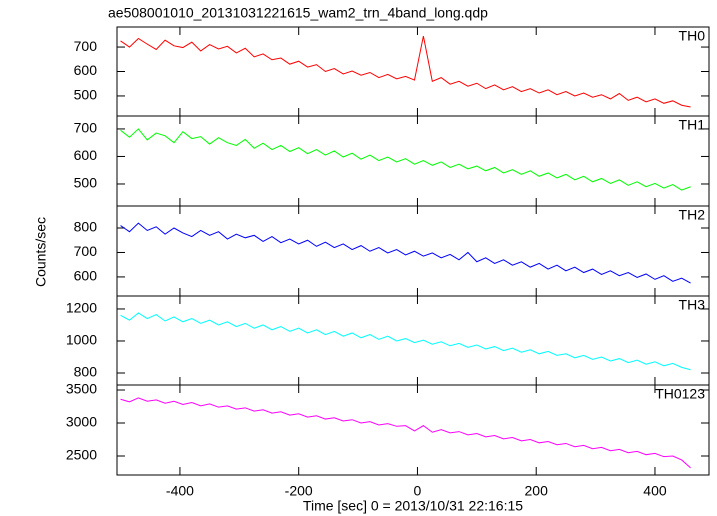 Image resolution: width=717 pixels, height=516 pixels. What do you see at coordinates (299, 491) in the screenshot?
I see `x-tick-label: -200` at bounding box center [299, 491].